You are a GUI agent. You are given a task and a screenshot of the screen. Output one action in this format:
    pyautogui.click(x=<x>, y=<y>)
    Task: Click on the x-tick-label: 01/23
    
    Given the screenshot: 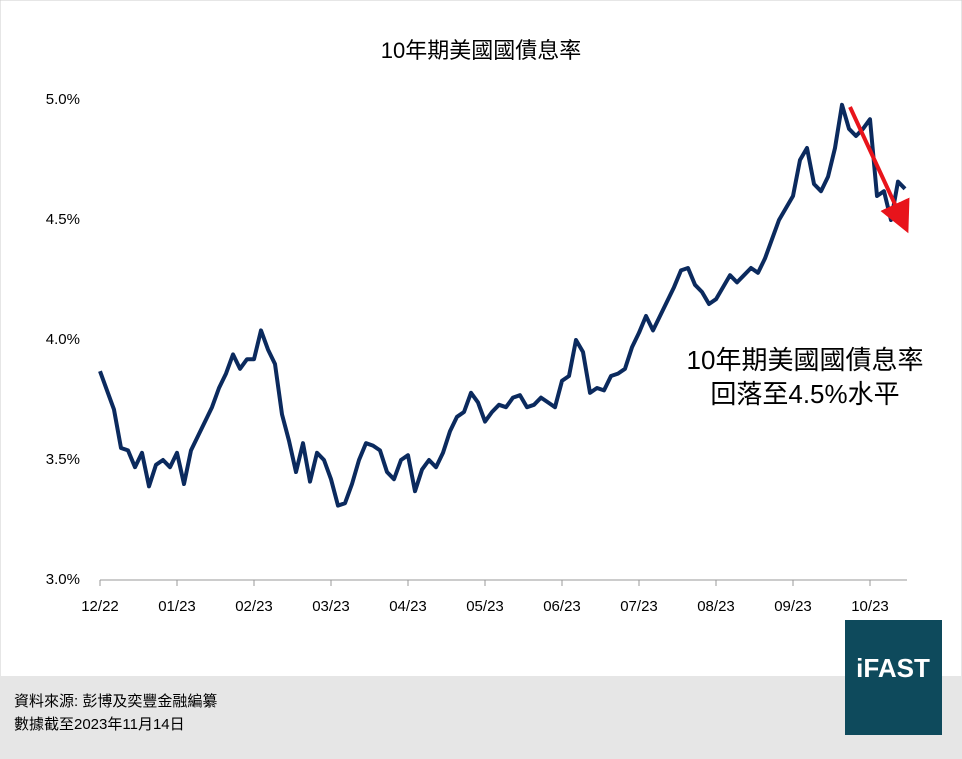 What is the action you would take?
    pyautogui.click(x=177, y=606)
    